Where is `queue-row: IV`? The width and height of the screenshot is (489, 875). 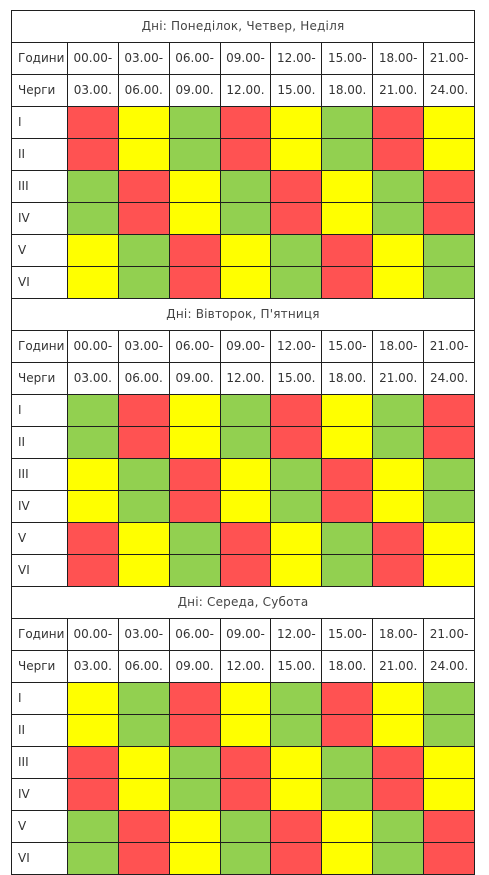
queue-row: IV is located at coordinates (243, 795).